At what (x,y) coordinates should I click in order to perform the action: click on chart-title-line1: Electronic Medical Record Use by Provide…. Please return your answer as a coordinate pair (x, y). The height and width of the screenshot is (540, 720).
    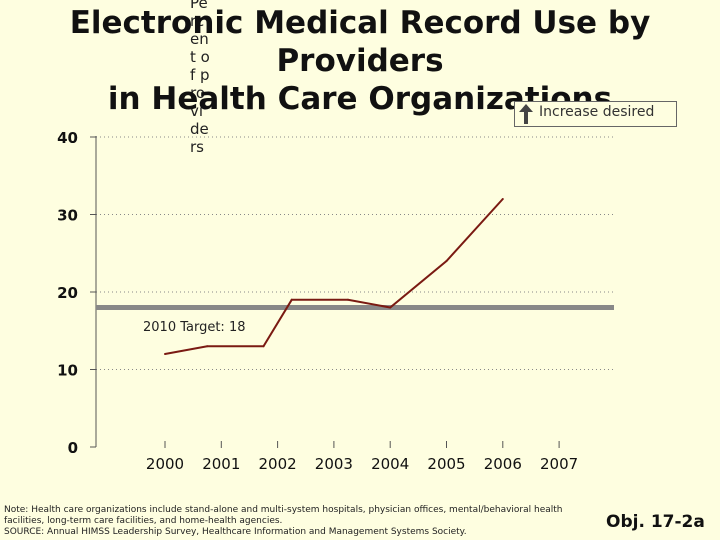
    Looking at the image, I should click on (360, 42).